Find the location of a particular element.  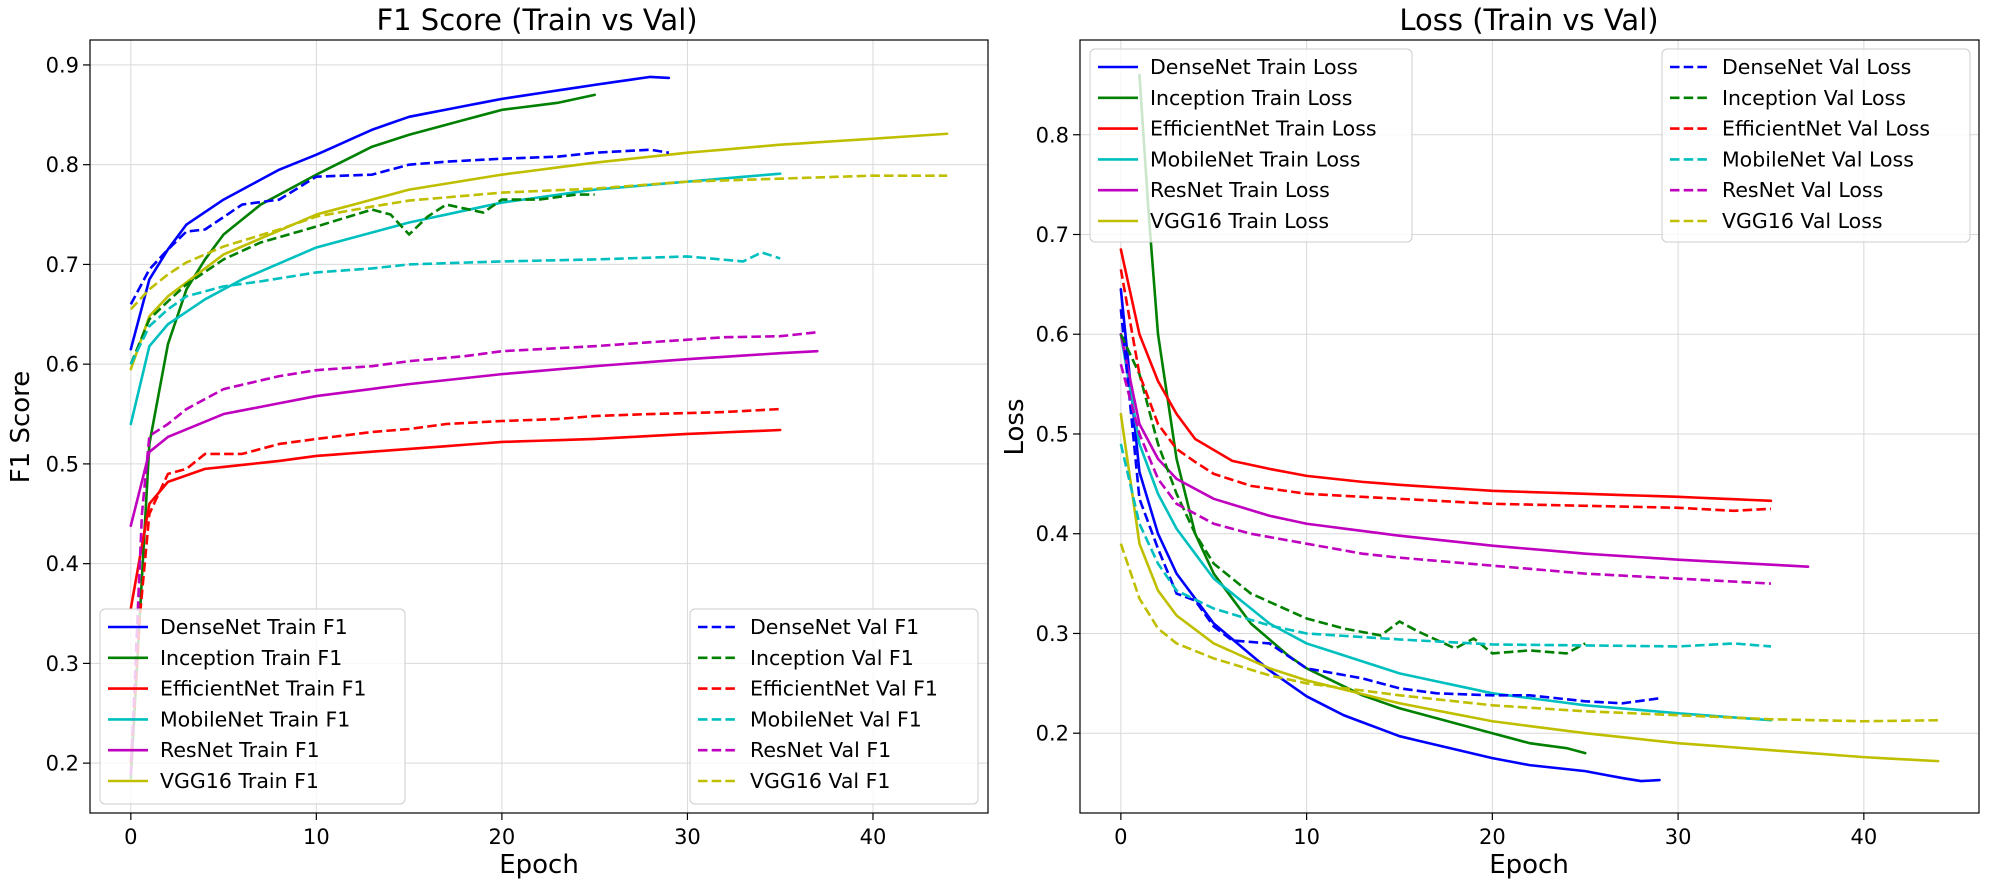

f1-x-tick-label: 30 is located at coordinates (687, 837).